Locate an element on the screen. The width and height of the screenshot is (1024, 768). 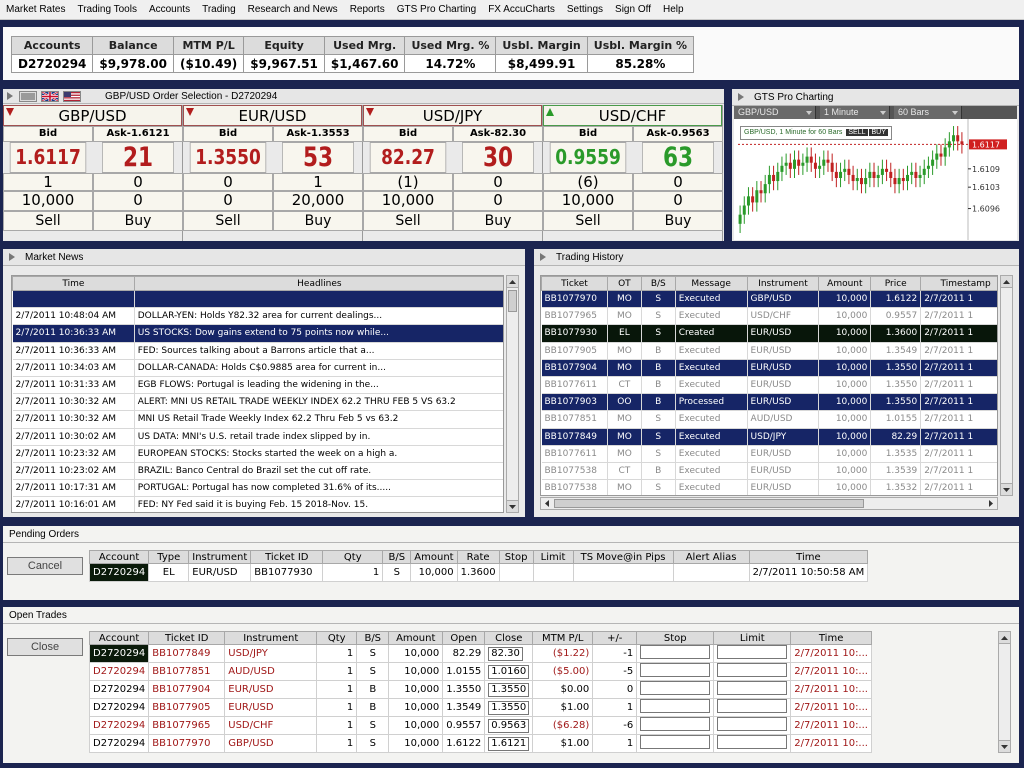
news-scrollbar is located at coordinates (512, 394).